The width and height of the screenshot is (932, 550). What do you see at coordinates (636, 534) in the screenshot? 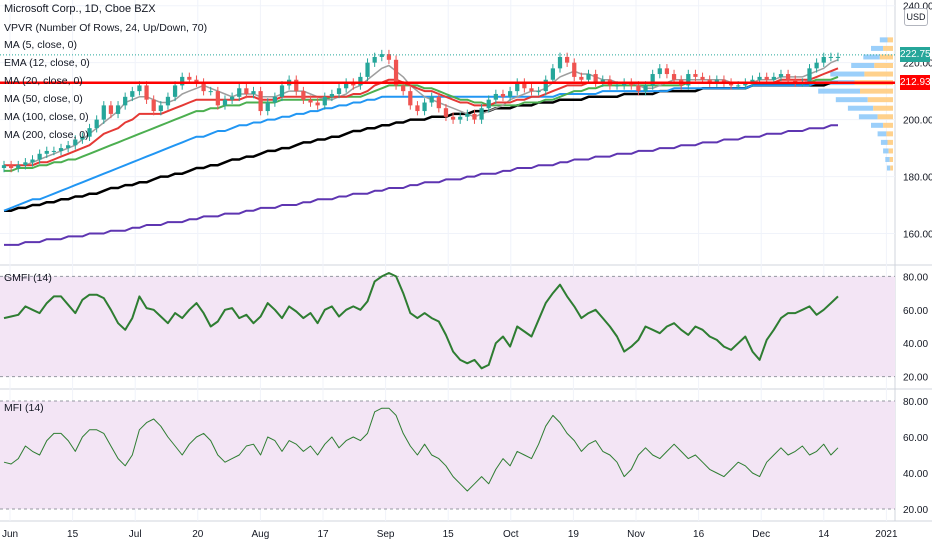
I see `x-tick-label: Nov` at bounding box center [636, 534].